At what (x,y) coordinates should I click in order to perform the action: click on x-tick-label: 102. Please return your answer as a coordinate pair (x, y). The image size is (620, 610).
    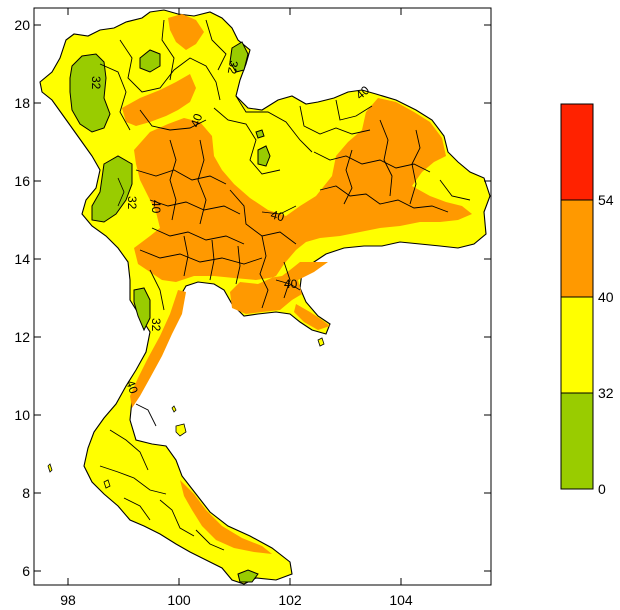
    Looking at the image, I should click on (290, 600).